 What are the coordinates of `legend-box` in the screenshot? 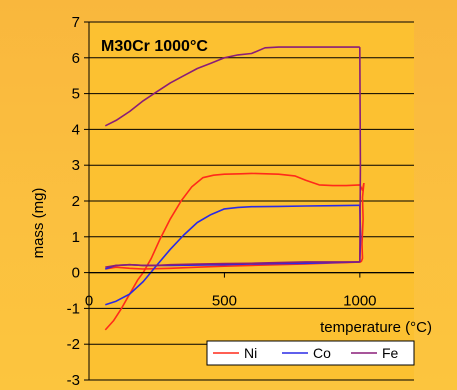 It's located at (310, 353).